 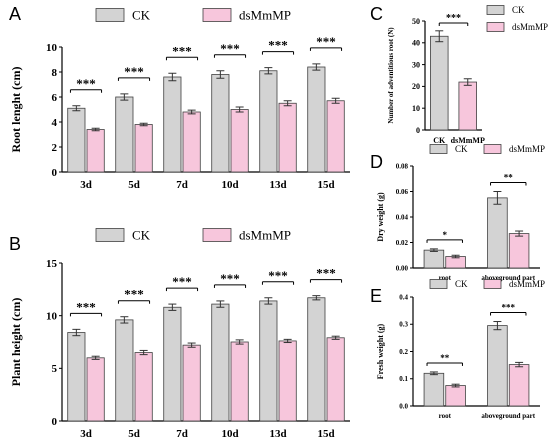 What do you see at coordinates (15, 14) in the screenshot?
I see `panel-letter: A` at bounding box center [15, 14].